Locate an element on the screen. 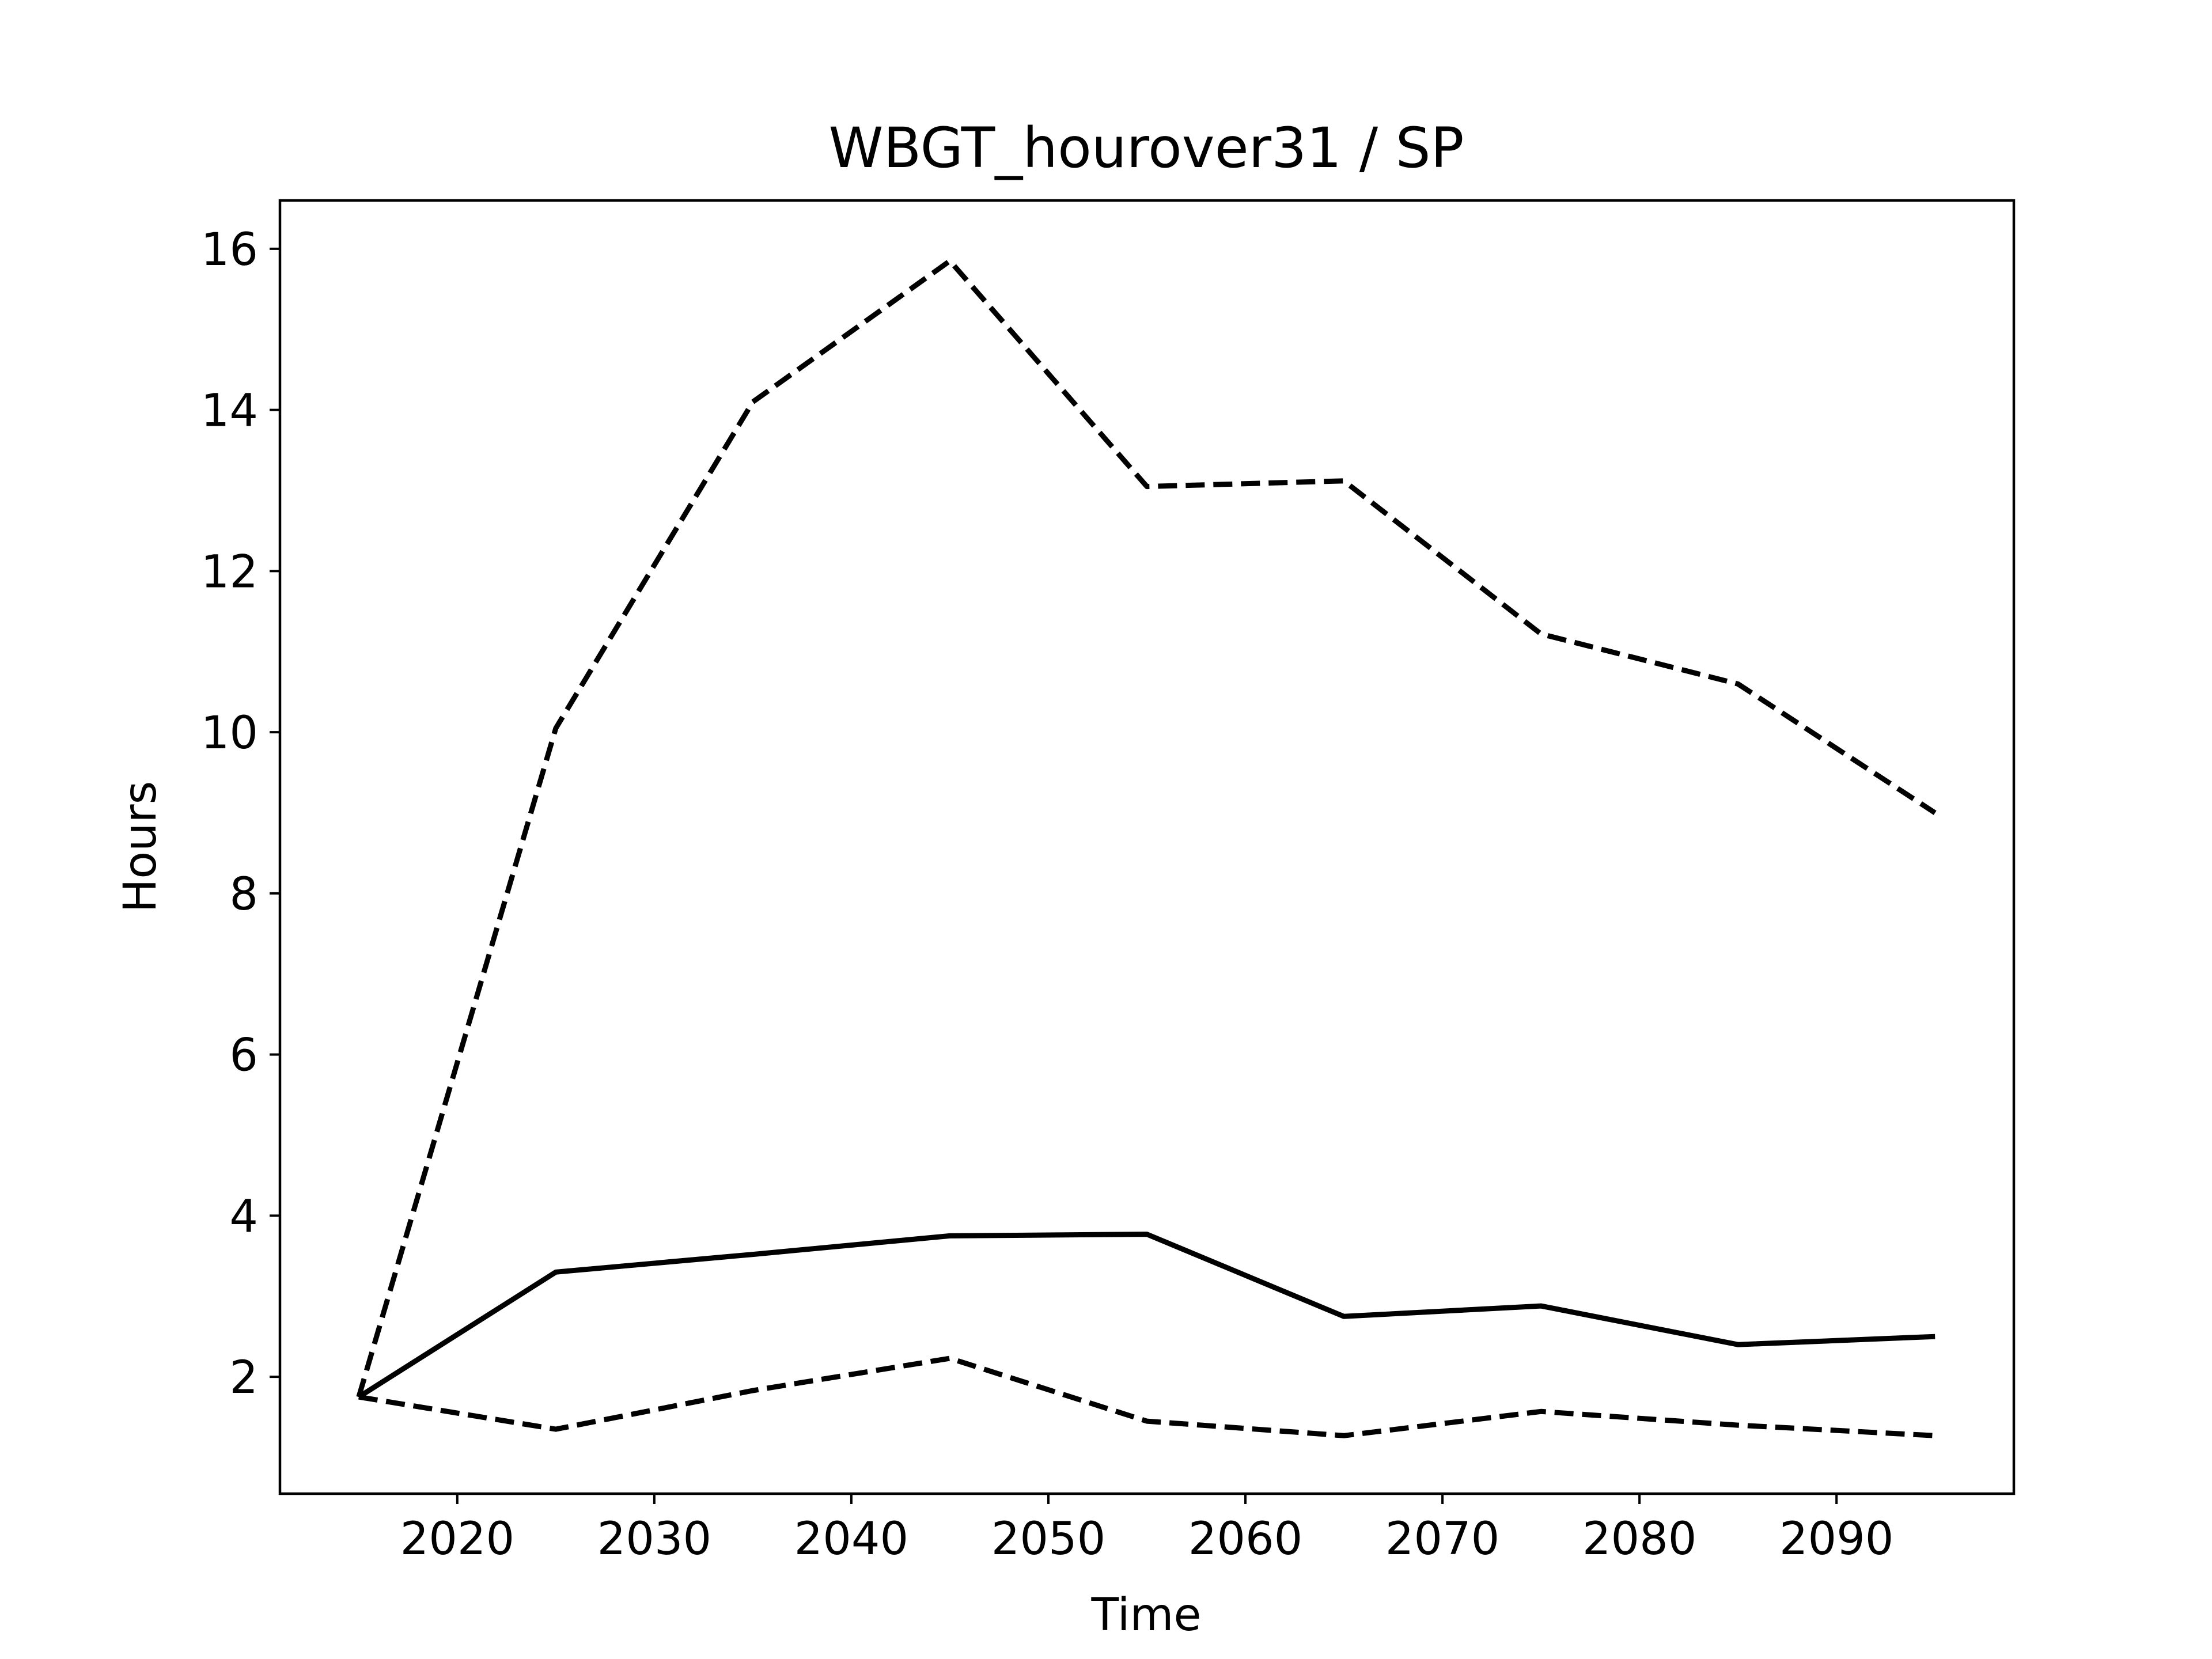 The image size is (2212, 1659). x-tick-label: 2020 is located at coordinates (457, 1539).